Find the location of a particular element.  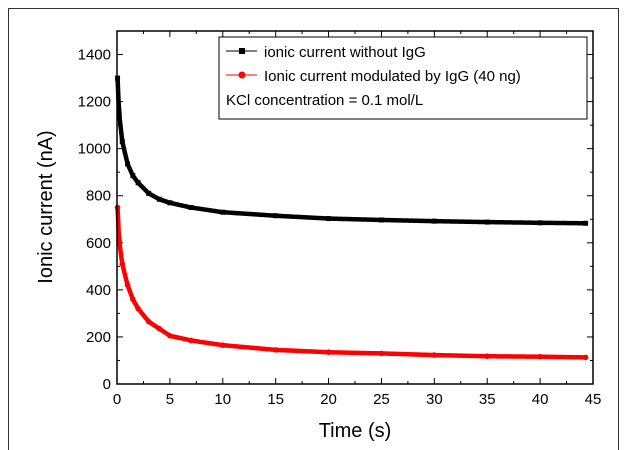

legend-entry-without-igg: ionic current without IgG is located at coordinates (326, 52).